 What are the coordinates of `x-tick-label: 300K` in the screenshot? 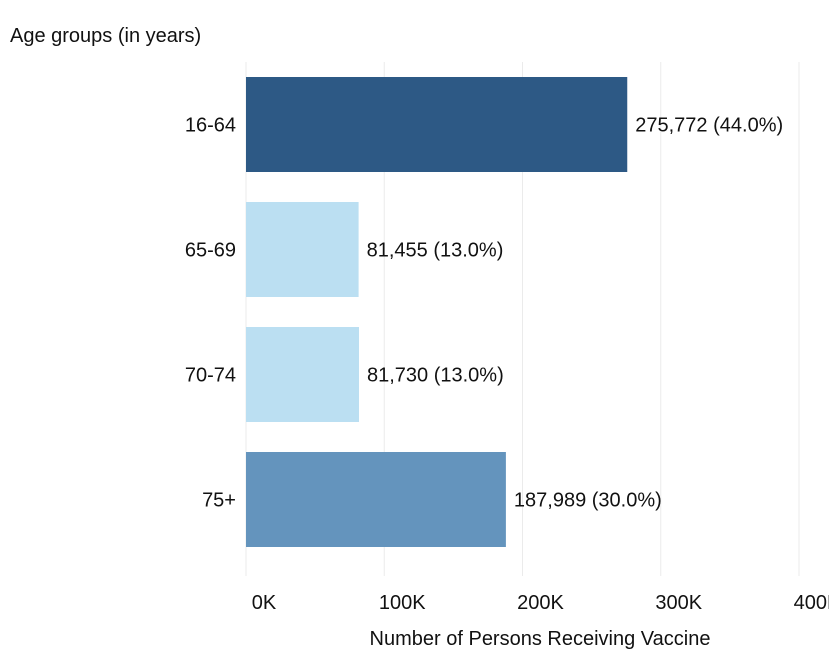 It's located at (678, 603).